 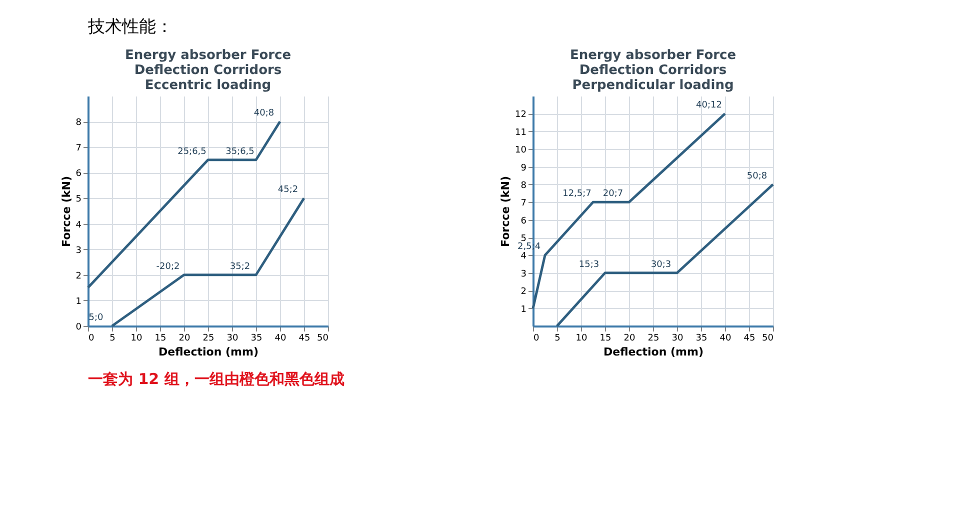 What do you see at coordinates (613, 194) in the screenshot?
I see `annotation: 20;7` at bounding box center [613, 194].